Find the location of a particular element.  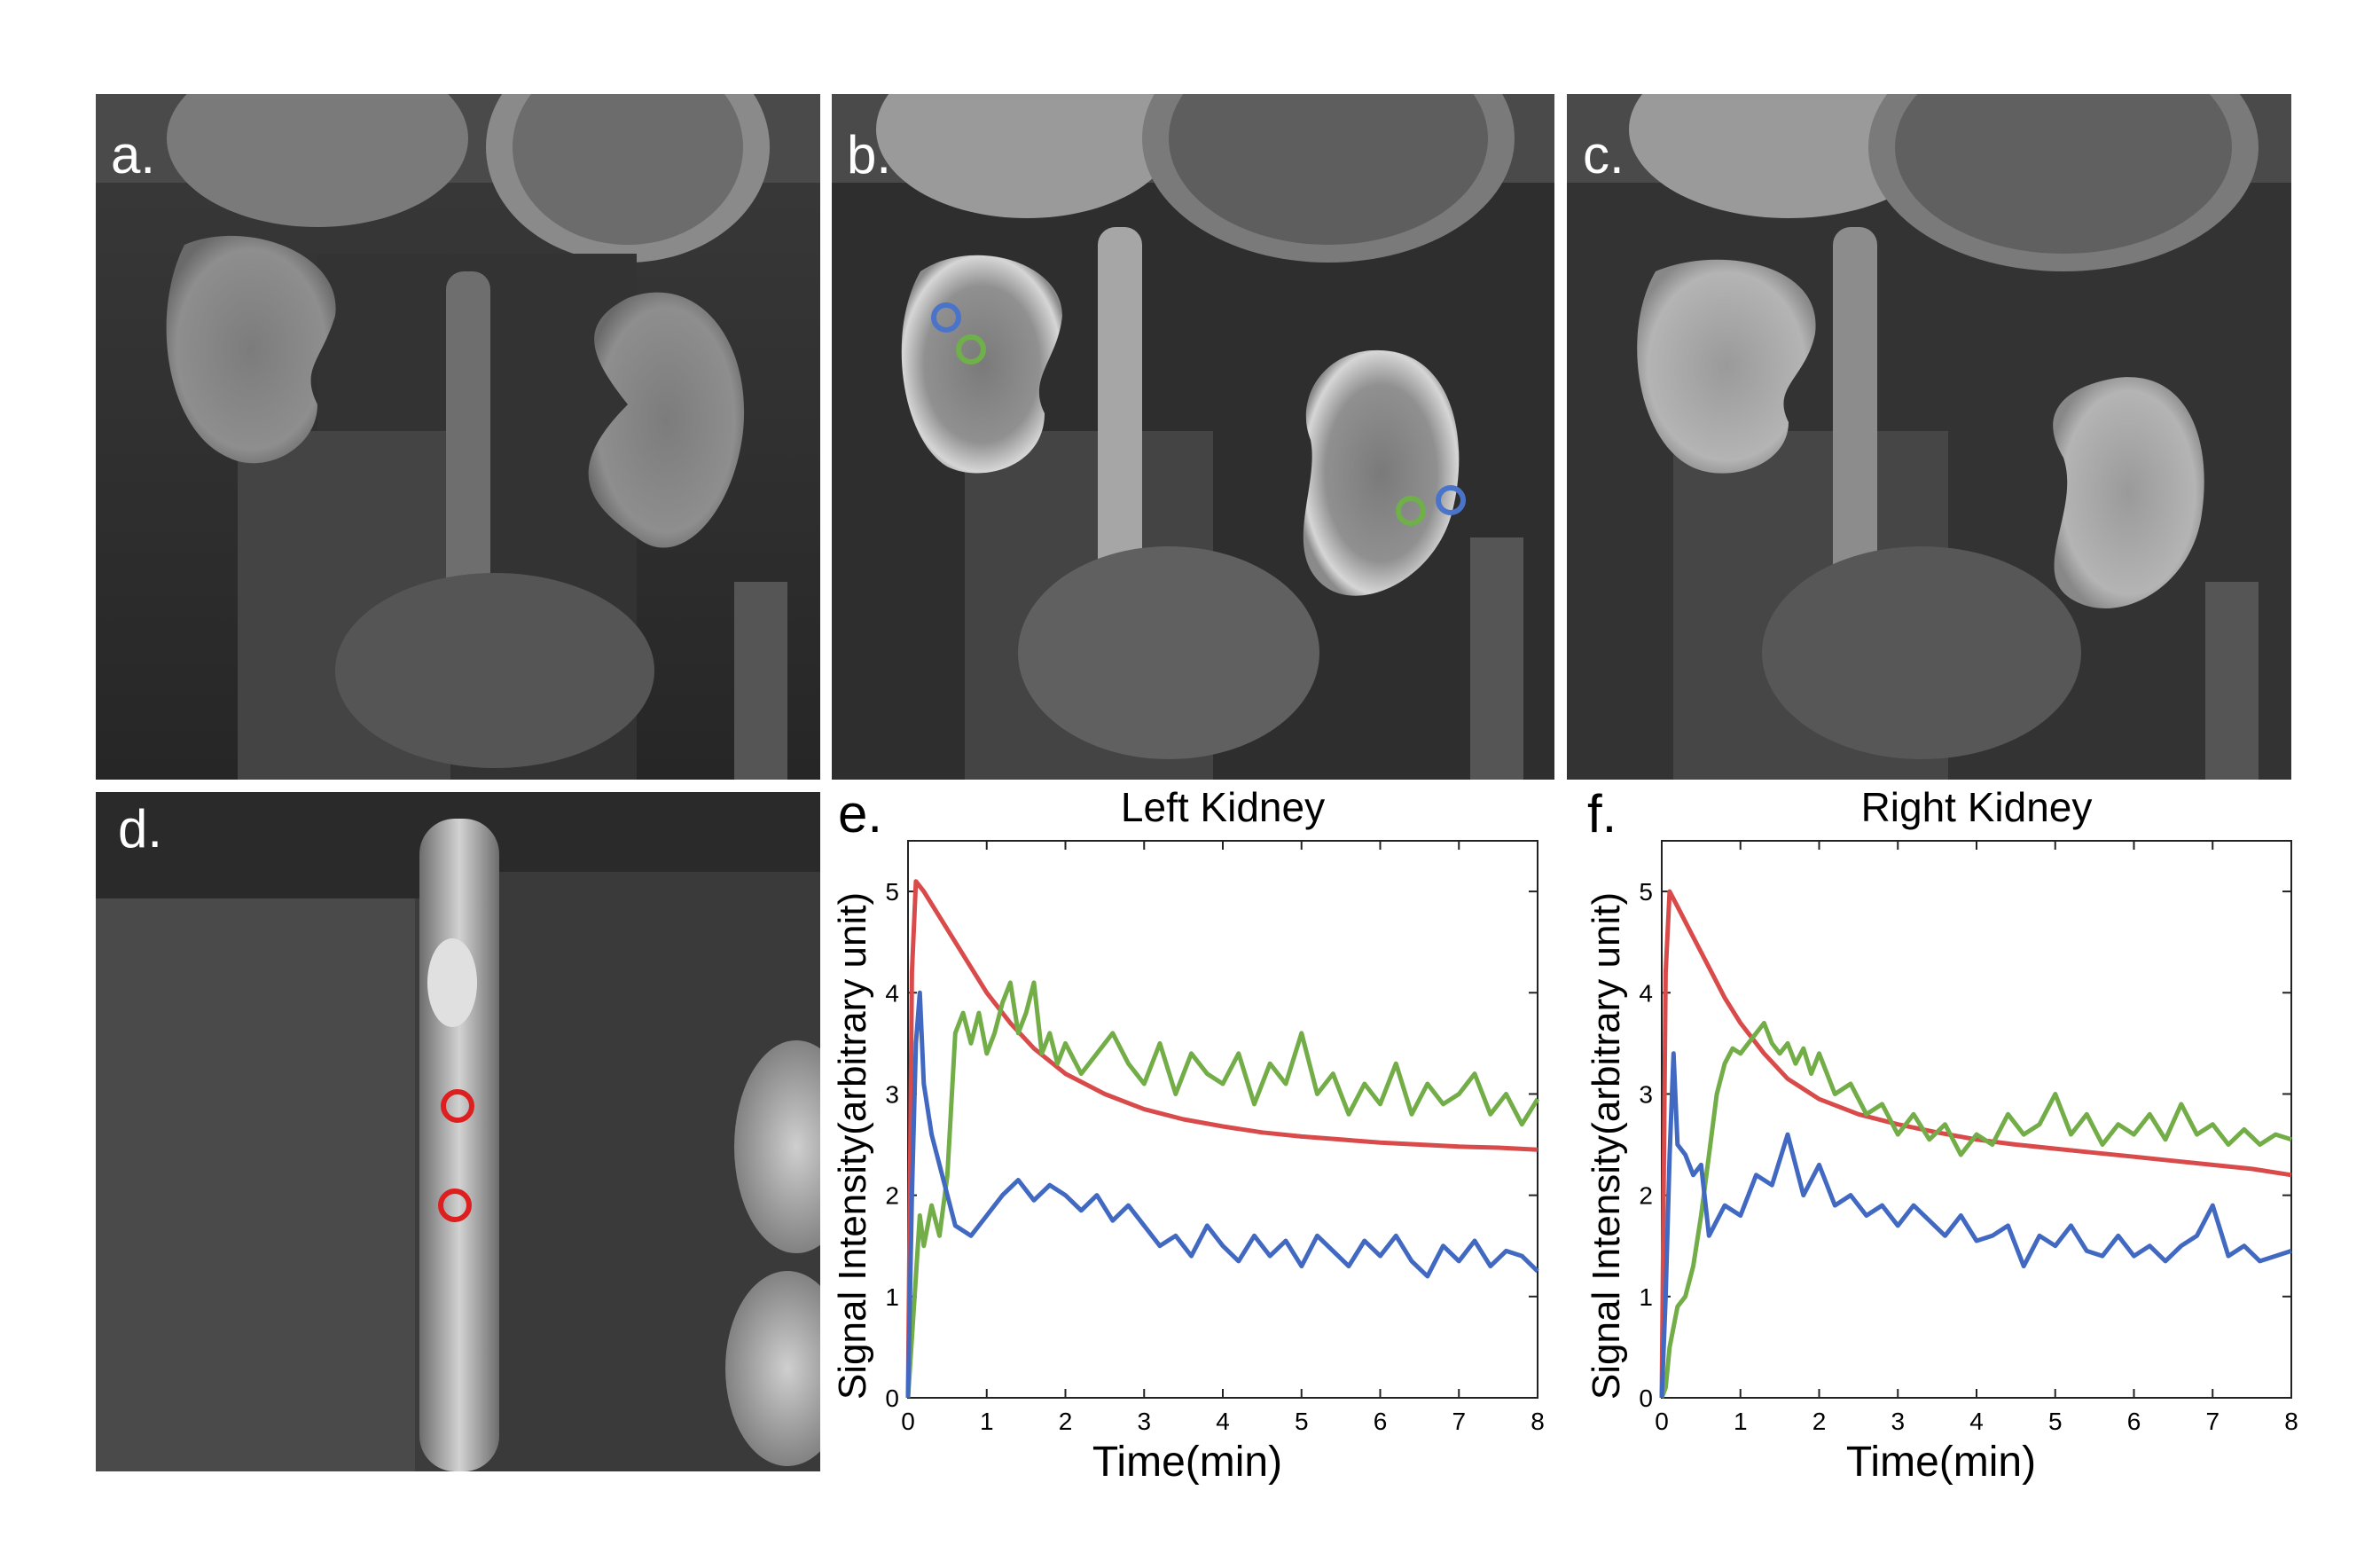

roi-cortex-right-kidney is located at coordinates (946, 317).